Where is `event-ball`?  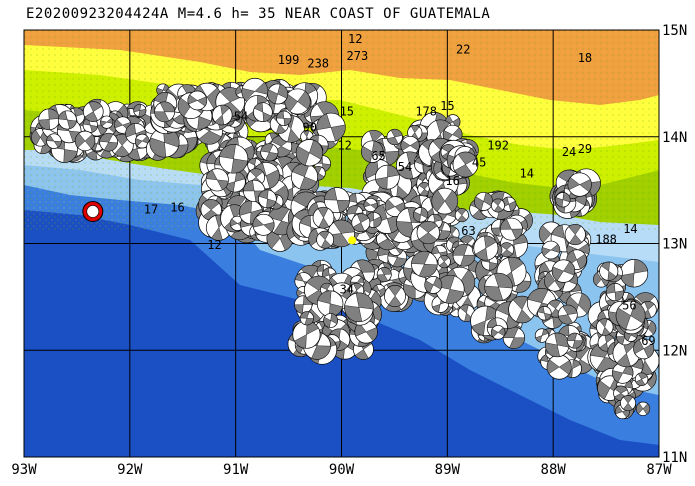
event-ball is located at coordinates (93, 211).